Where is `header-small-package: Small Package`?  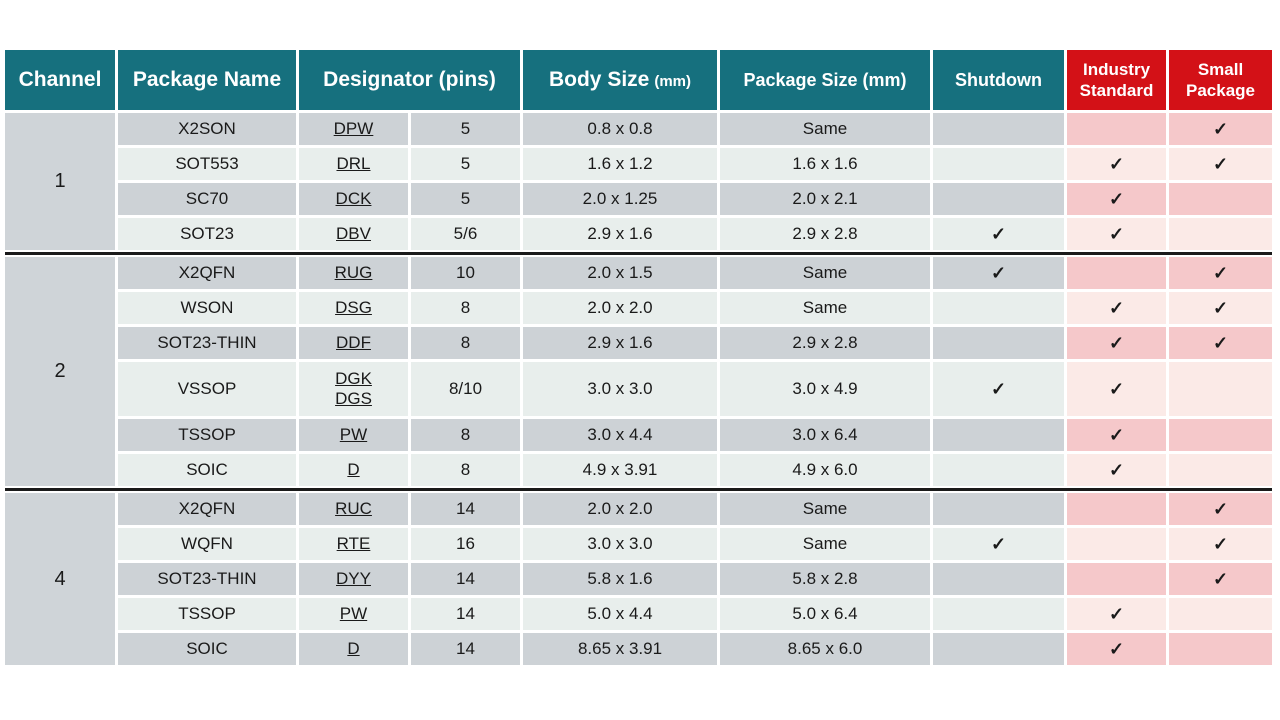 header-small-package: Small Package is located at coordinates (1220, 80).